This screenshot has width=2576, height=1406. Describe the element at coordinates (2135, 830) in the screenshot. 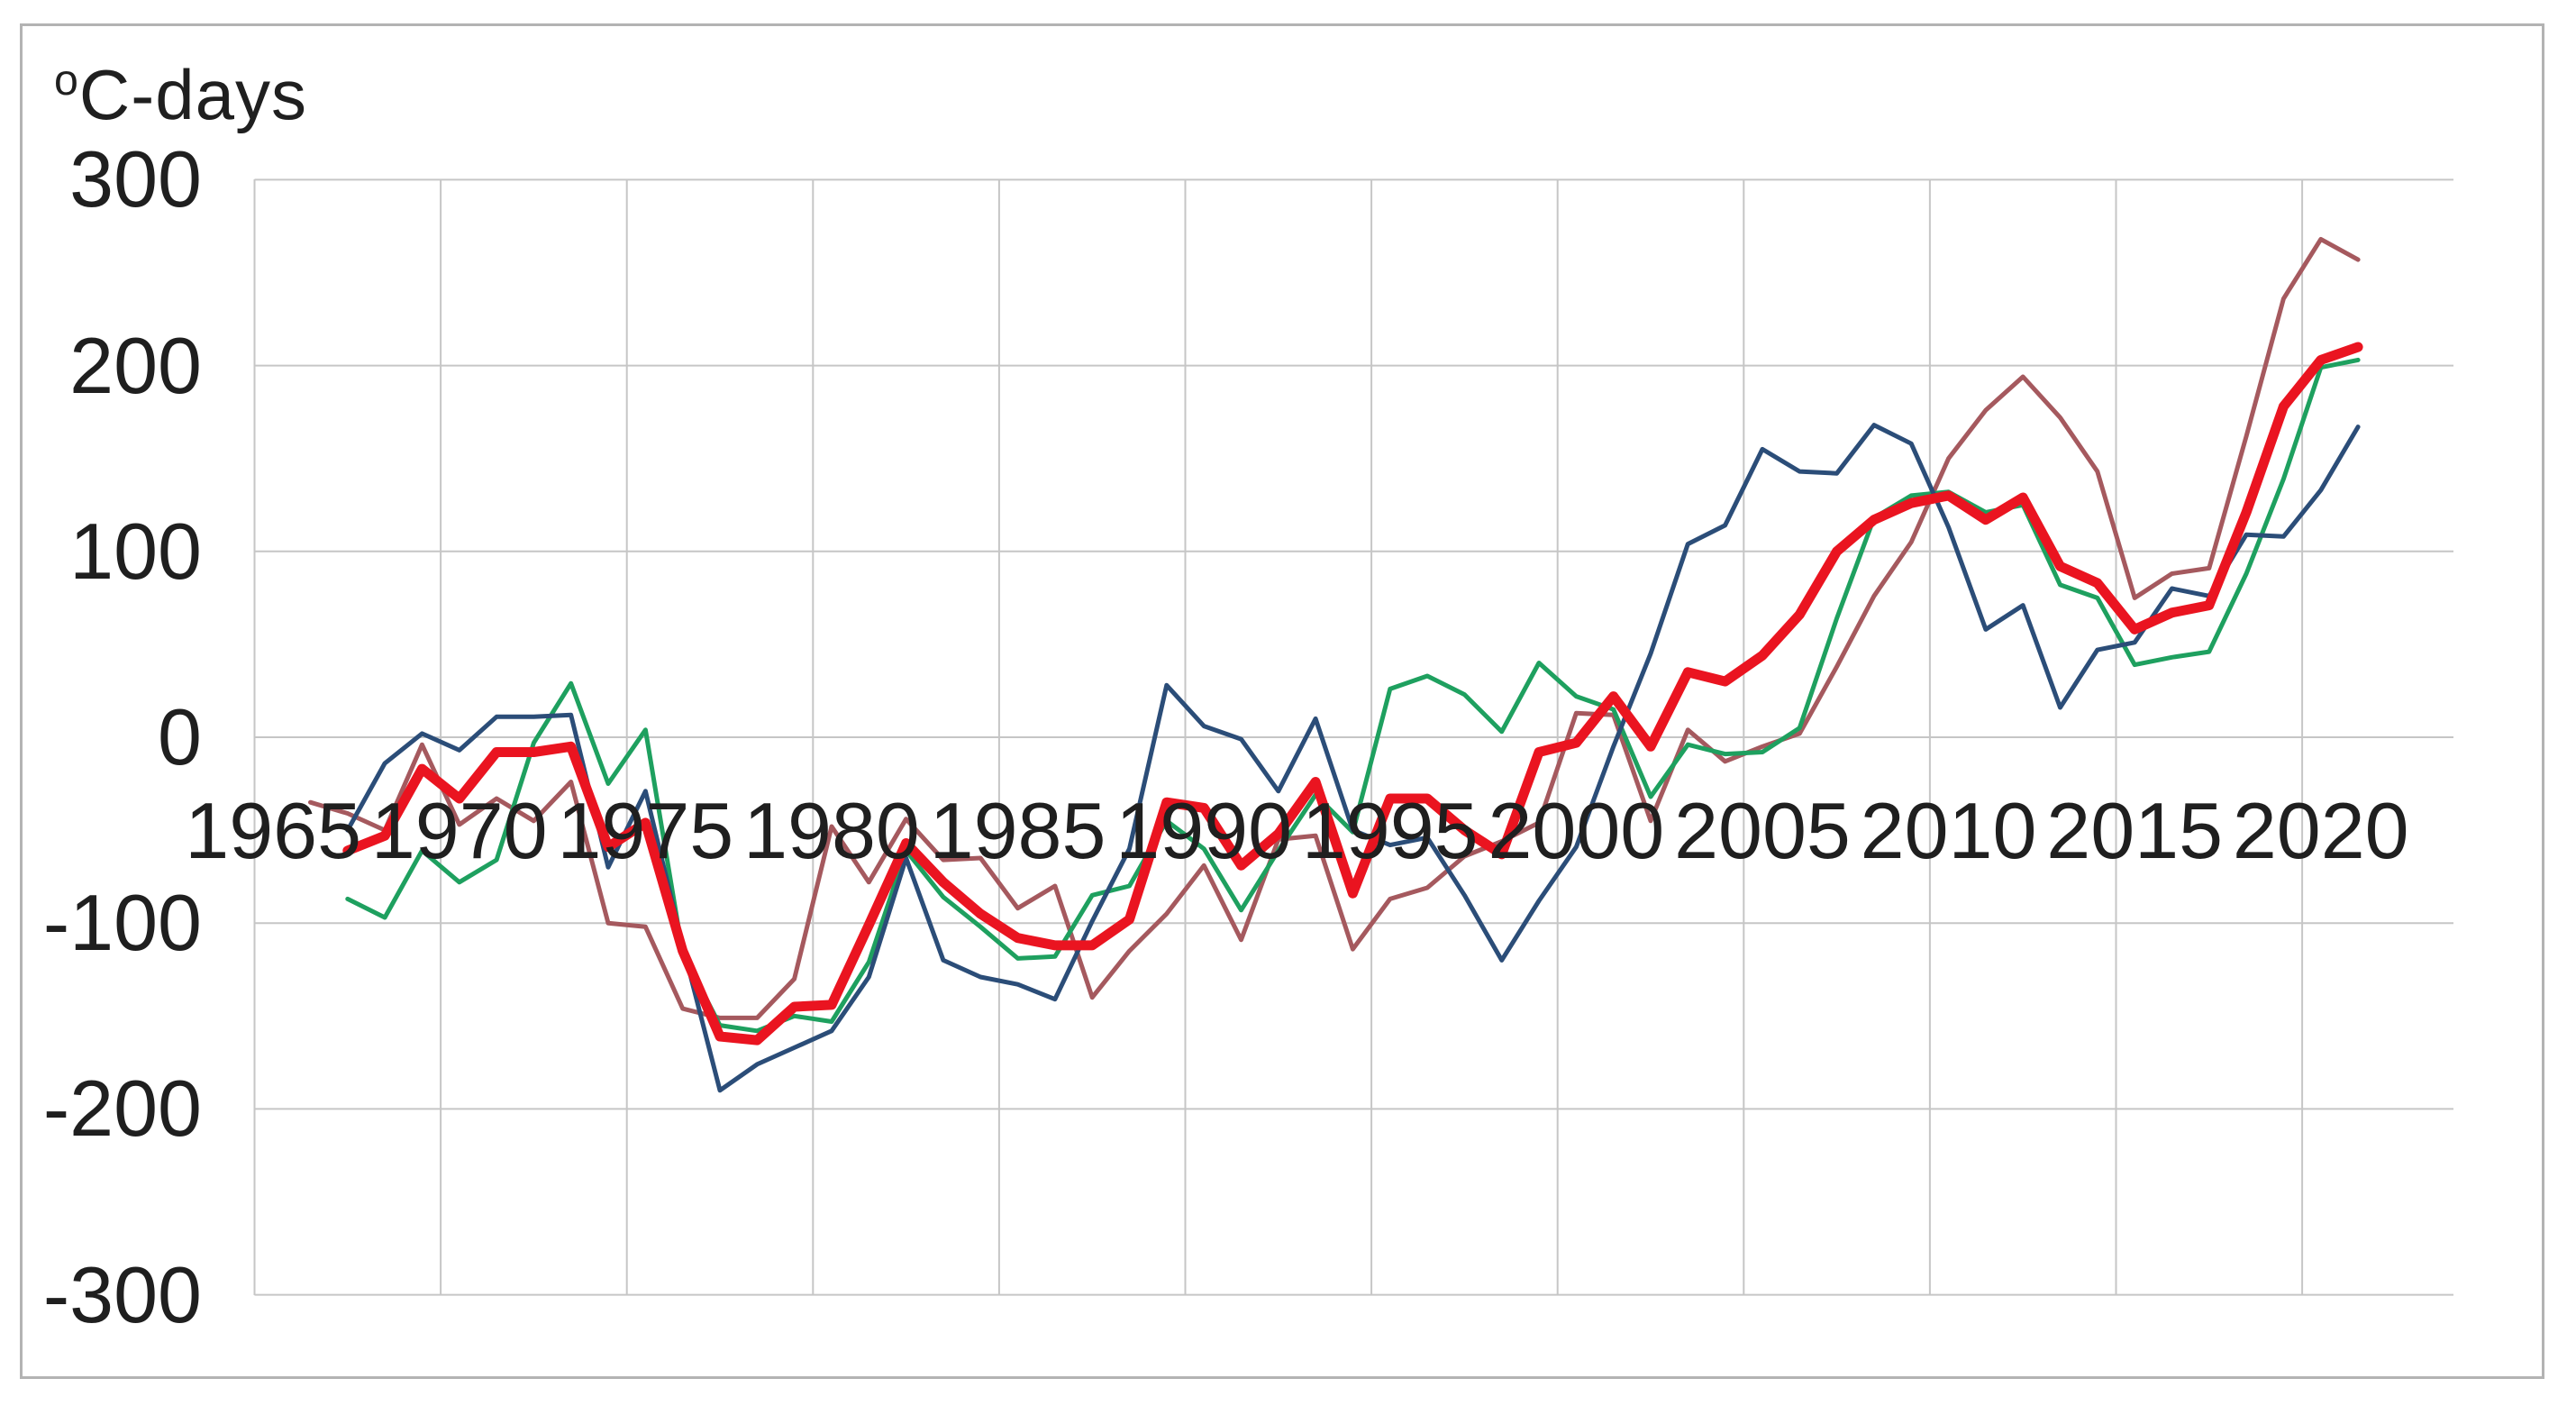

I see `x-tick-label-2015: 2015` at that location.